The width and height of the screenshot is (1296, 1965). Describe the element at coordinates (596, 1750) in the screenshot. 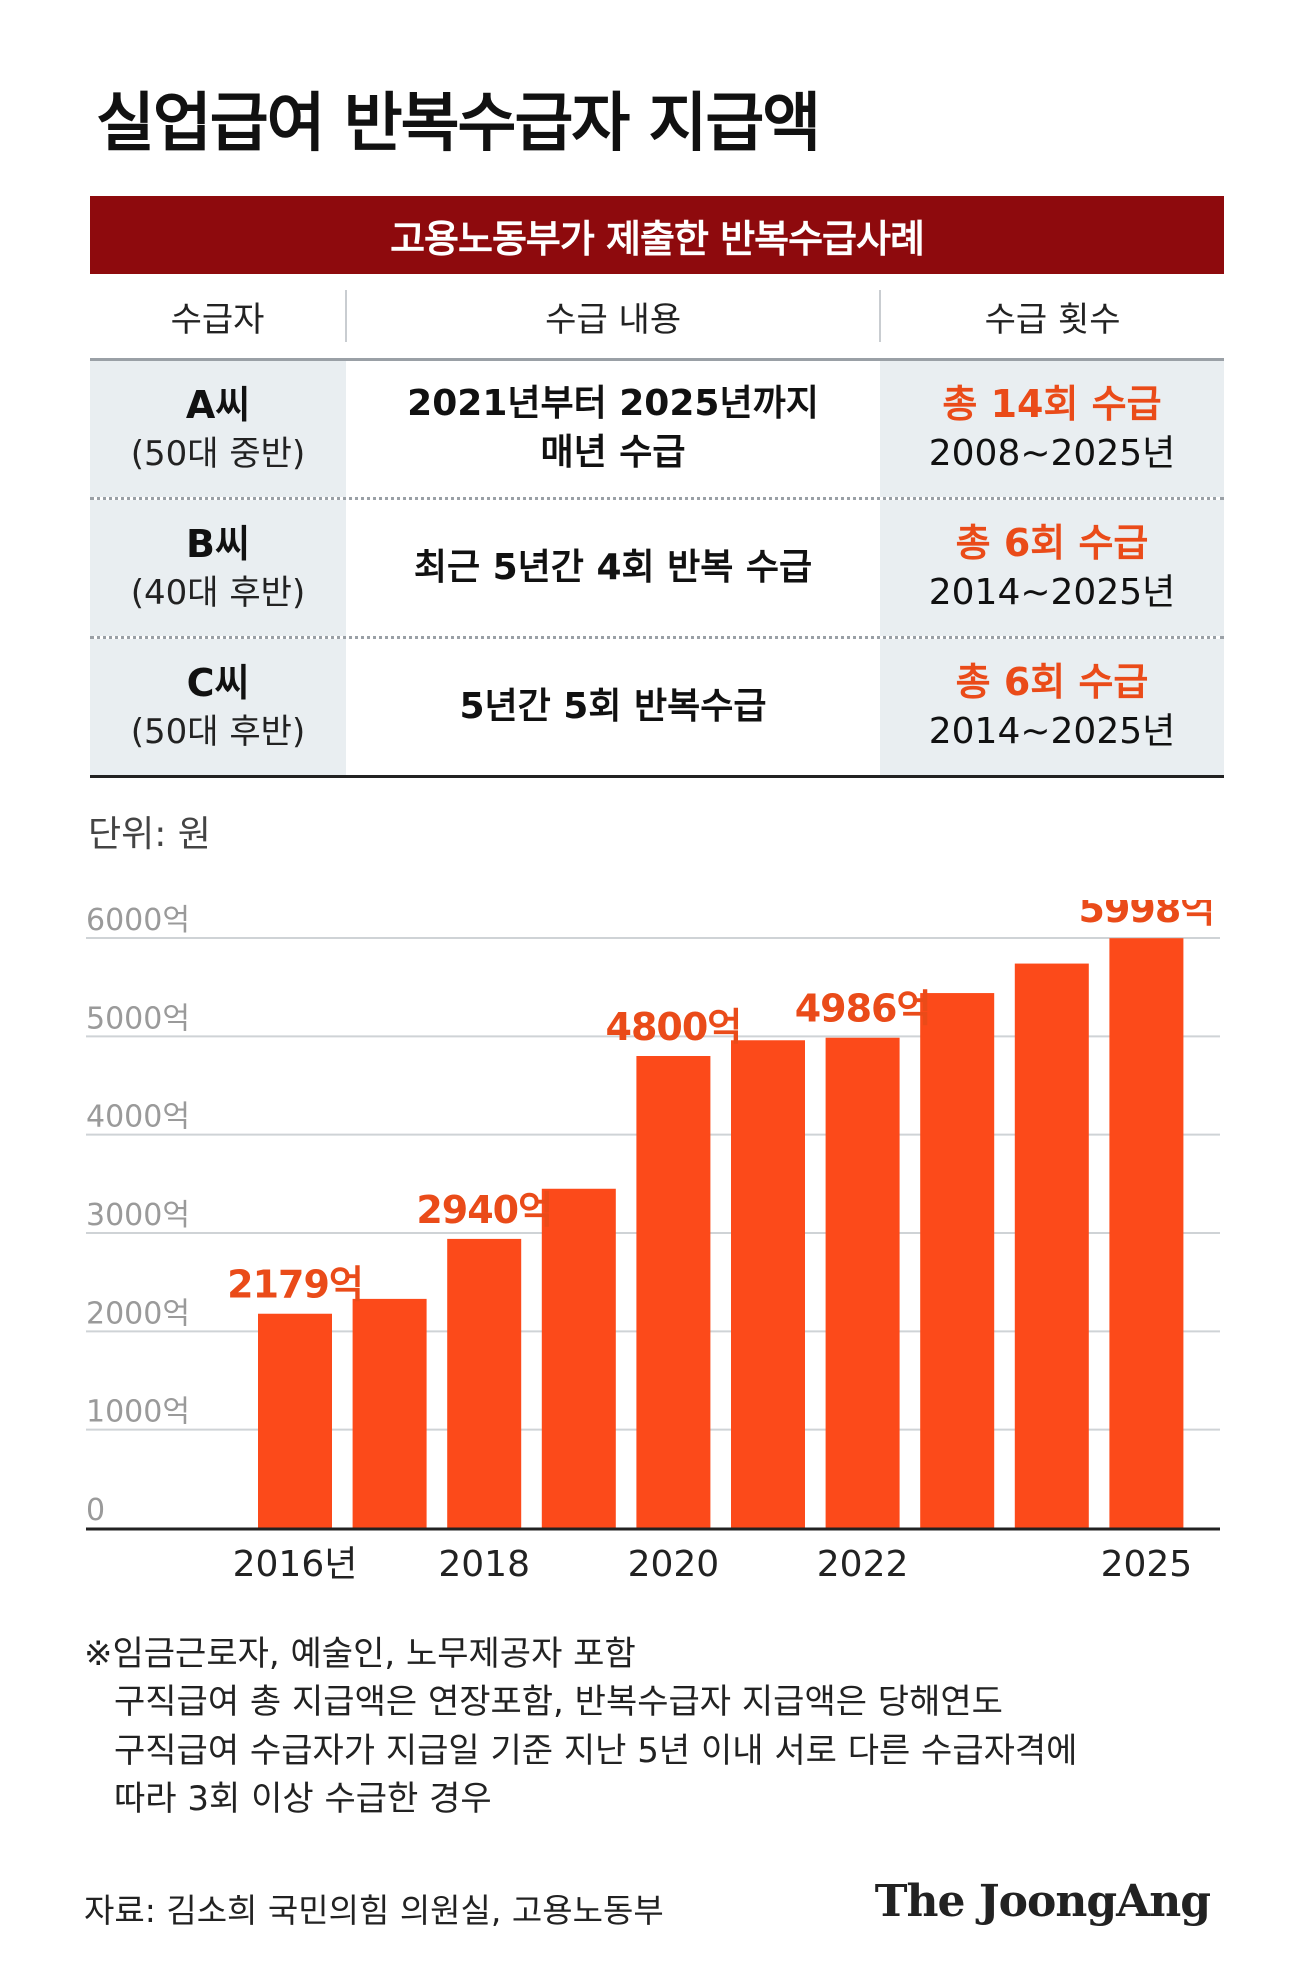

I see `footnote-line: 구직급여 수급자가 지급일 기준 지난 5년 이내 서로 다른 수급자격에` at that location.